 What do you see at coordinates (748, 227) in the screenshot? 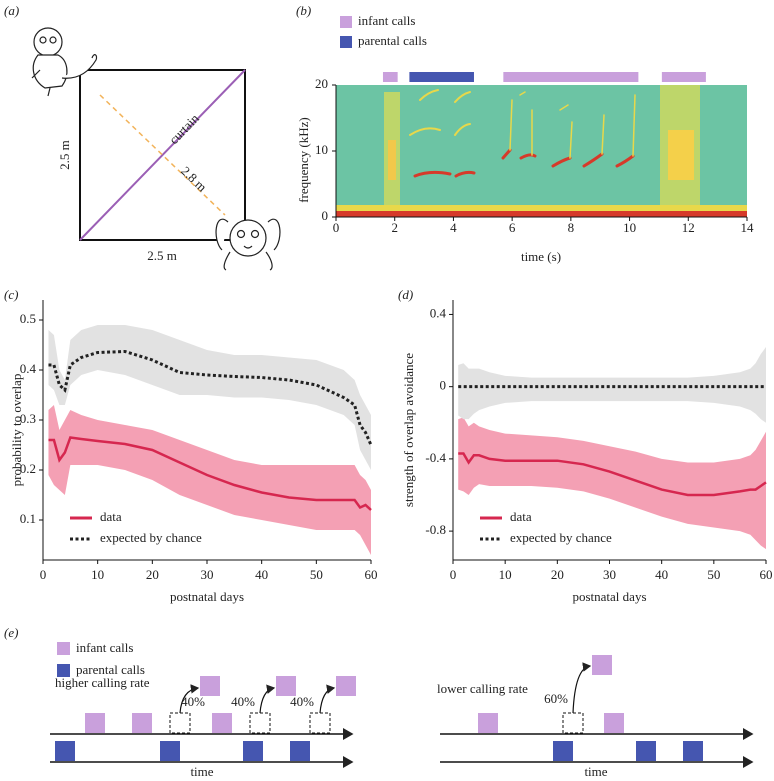
I see `x-tick-label: 14` at bounding box center [748, 227].